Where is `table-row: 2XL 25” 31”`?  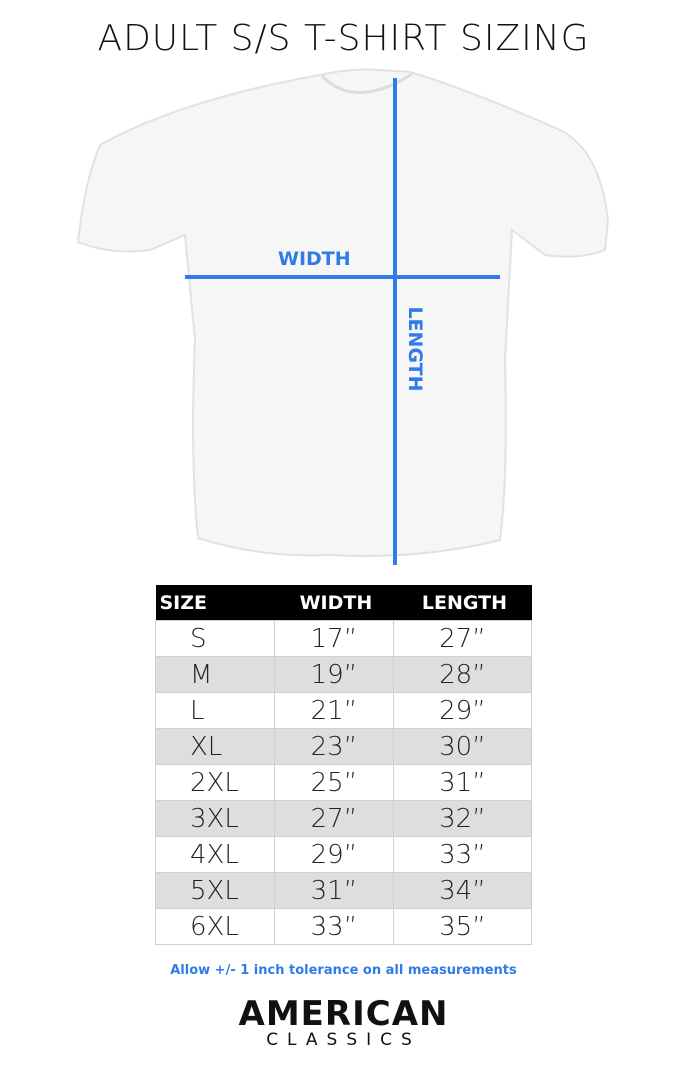 table-row: 2XL 25” 31” is located at coordinates (344, 782).